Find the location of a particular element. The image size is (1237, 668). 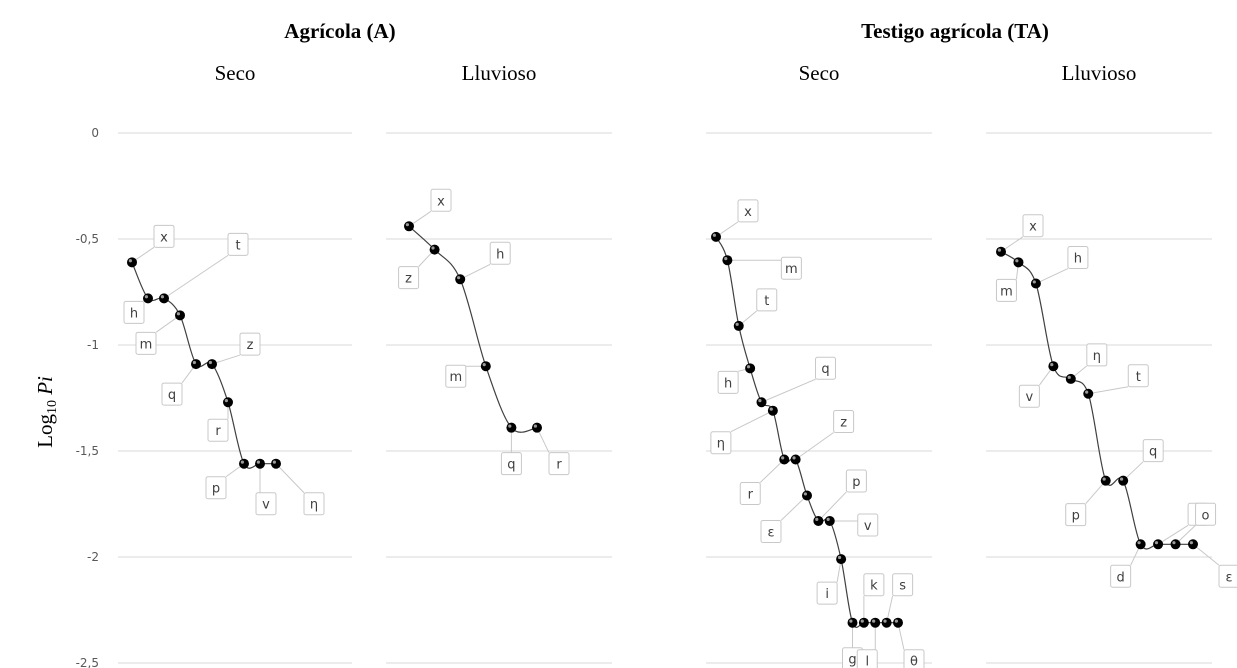

point-label: z is located at coordinates (250, 345).